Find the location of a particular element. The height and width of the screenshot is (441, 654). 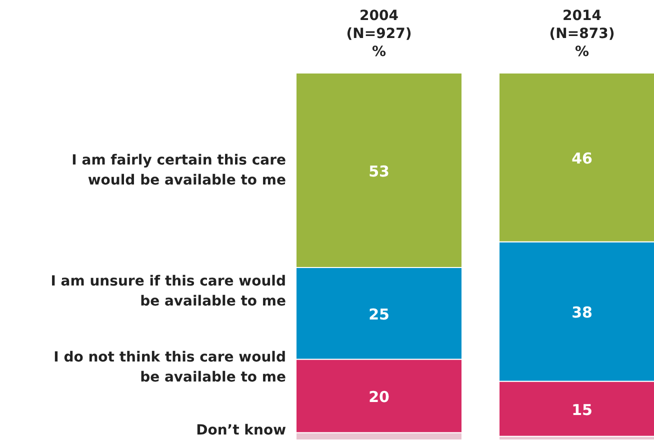

x-tick-label: 2004 (N=927) % is located at coordinates (379, 34).